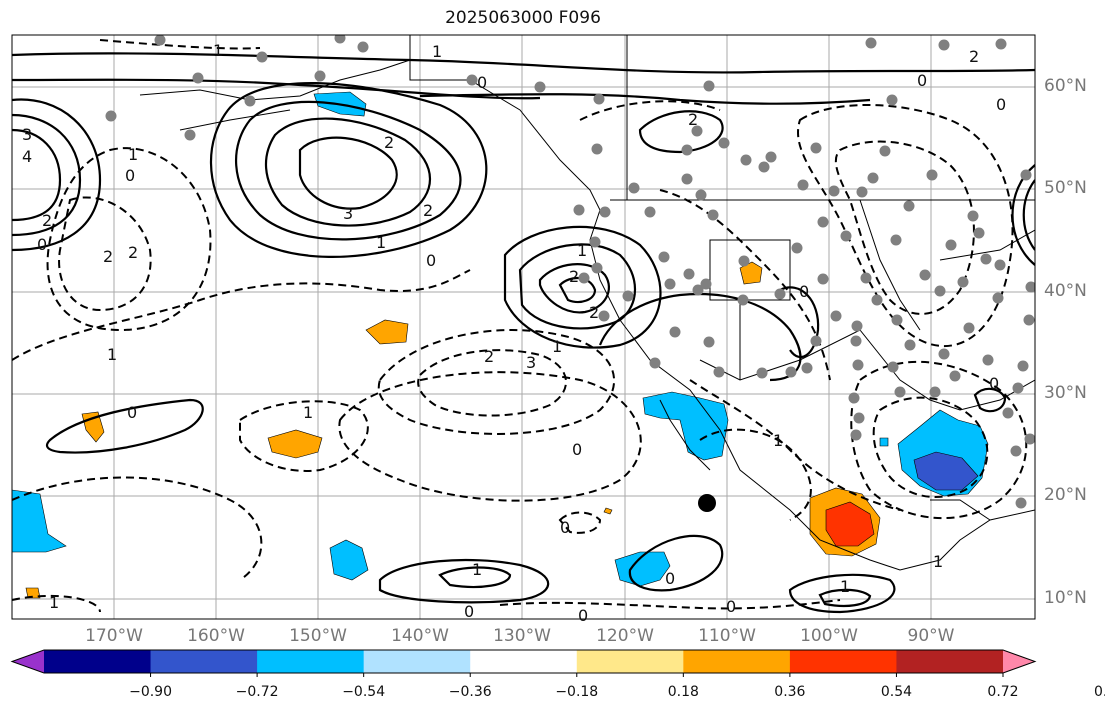 This screenshot has height=712, width=1105. Describe the element at coordinates (420, 636) in the screenshot. I see `lon-label: 140°W` at that location.